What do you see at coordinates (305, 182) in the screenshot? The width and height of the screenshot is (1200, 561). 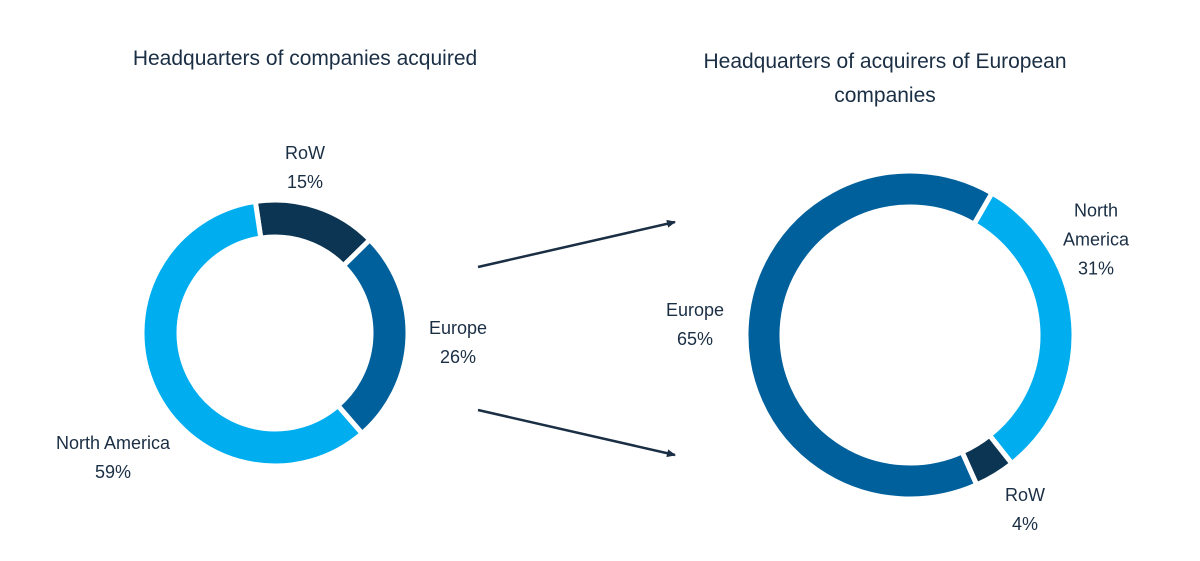 I see `value-label: 15%` at bounding box center [305, 182].